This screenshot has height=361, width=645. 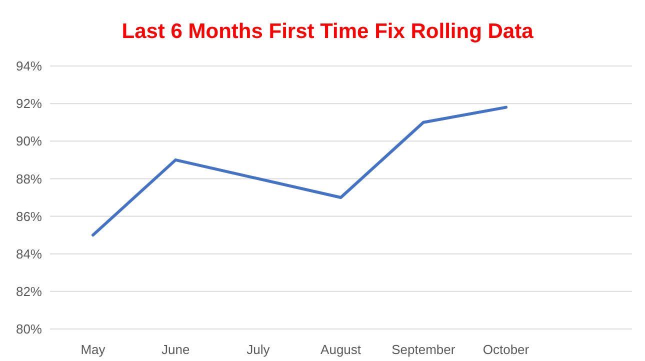 I want to click on y-tick-label: 82%, so click(x=29, y=291).